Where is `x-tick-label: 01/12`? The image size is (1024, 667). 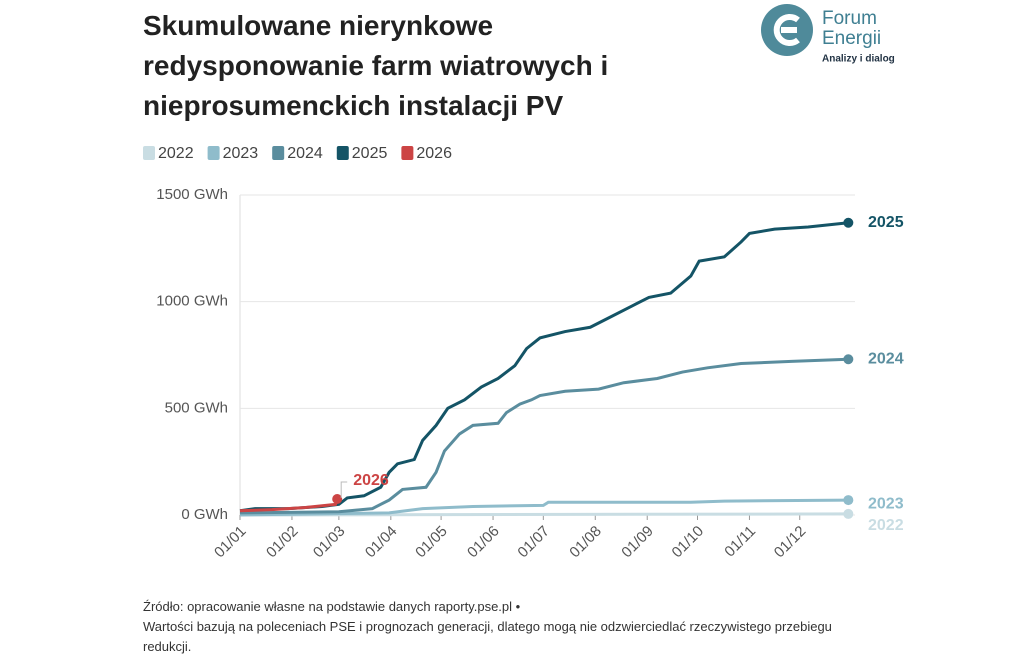 x-tick-label: 01/12 is located at coordinates (790, 542).